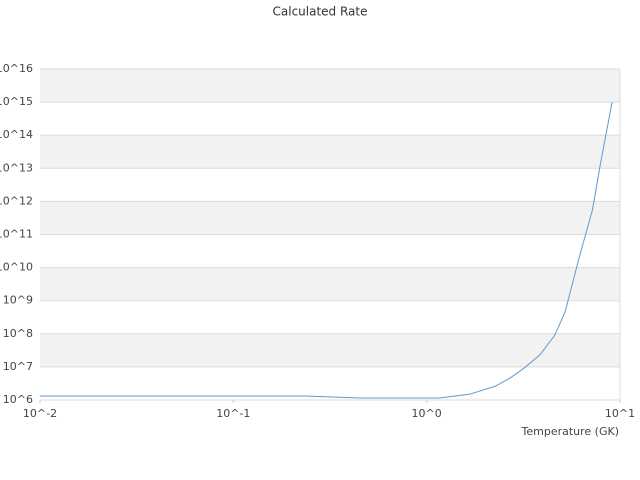 The width and height of the screenshot is (640, 480). Describe the element at coordinates (233, 413) in the screenshot. I see `x-tick-label: 10^-1` at that location.